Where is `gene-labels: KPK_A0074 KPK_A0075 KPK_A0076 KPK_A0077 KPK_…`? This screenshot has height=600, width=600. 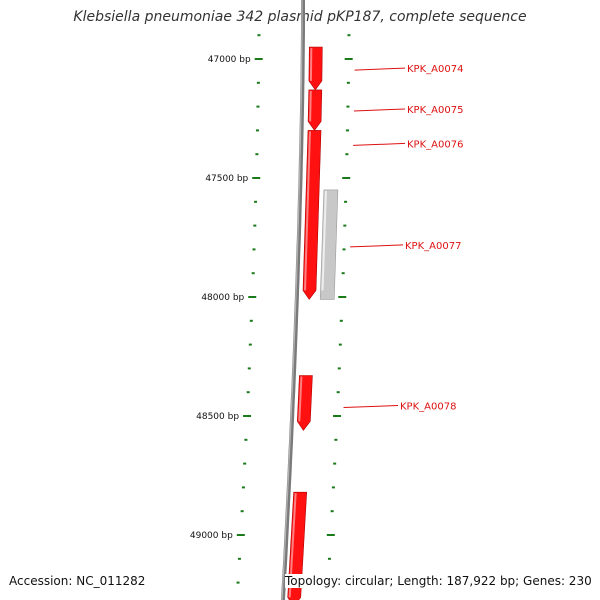 gene-labels: KPK_A0074 KPK_A0075 KPK_A0076 KPK_A0077 KPK_… is located at coordinates (403, 238).